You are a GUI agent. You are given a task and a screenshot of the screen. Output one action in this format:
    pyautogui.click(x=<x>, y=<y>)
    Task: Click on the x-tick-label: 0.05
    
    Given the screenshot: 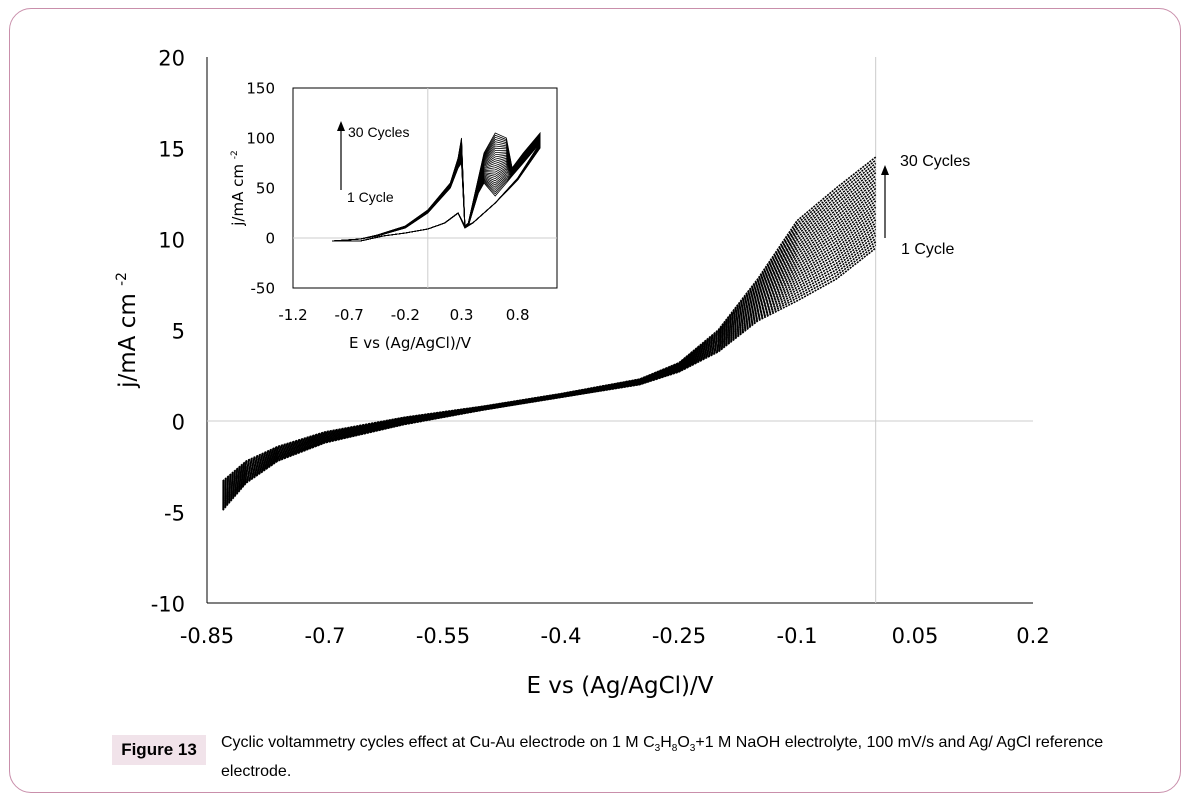 What is the action you would take?
    pyautogui.click(x=915, y=636)
    